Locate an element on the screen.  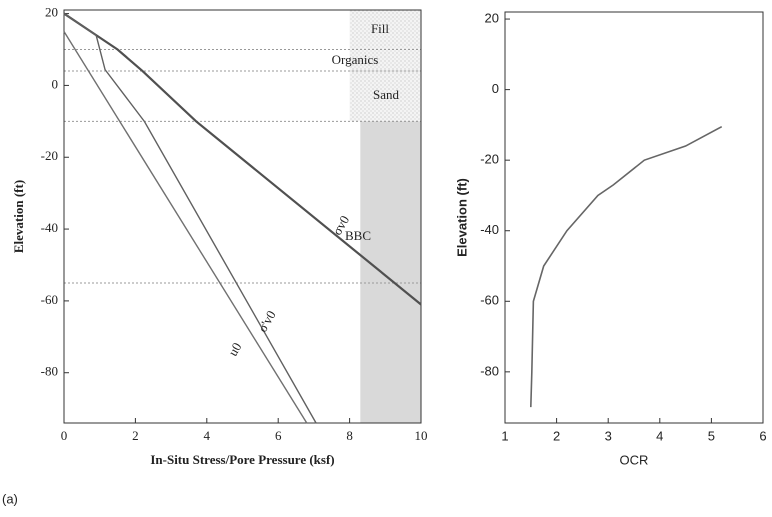
layer-label: Organics is located at coordinates (355, 59).